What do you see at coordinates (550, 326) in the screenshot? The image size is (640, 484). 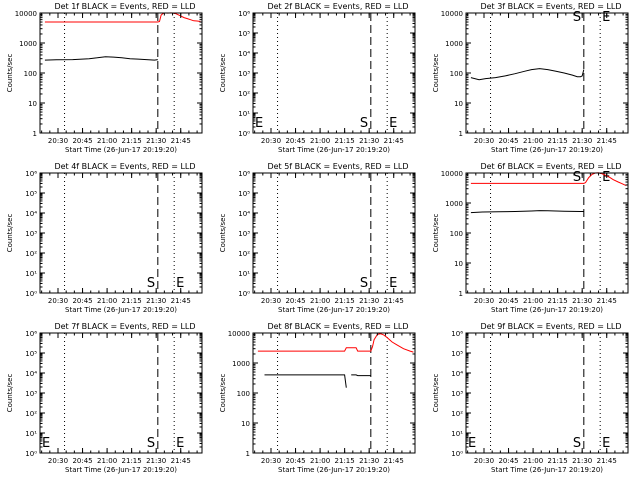 I see `chart-title: Det 9f BLACK = Events, RED = LLD` at bounding box center [550, 326].